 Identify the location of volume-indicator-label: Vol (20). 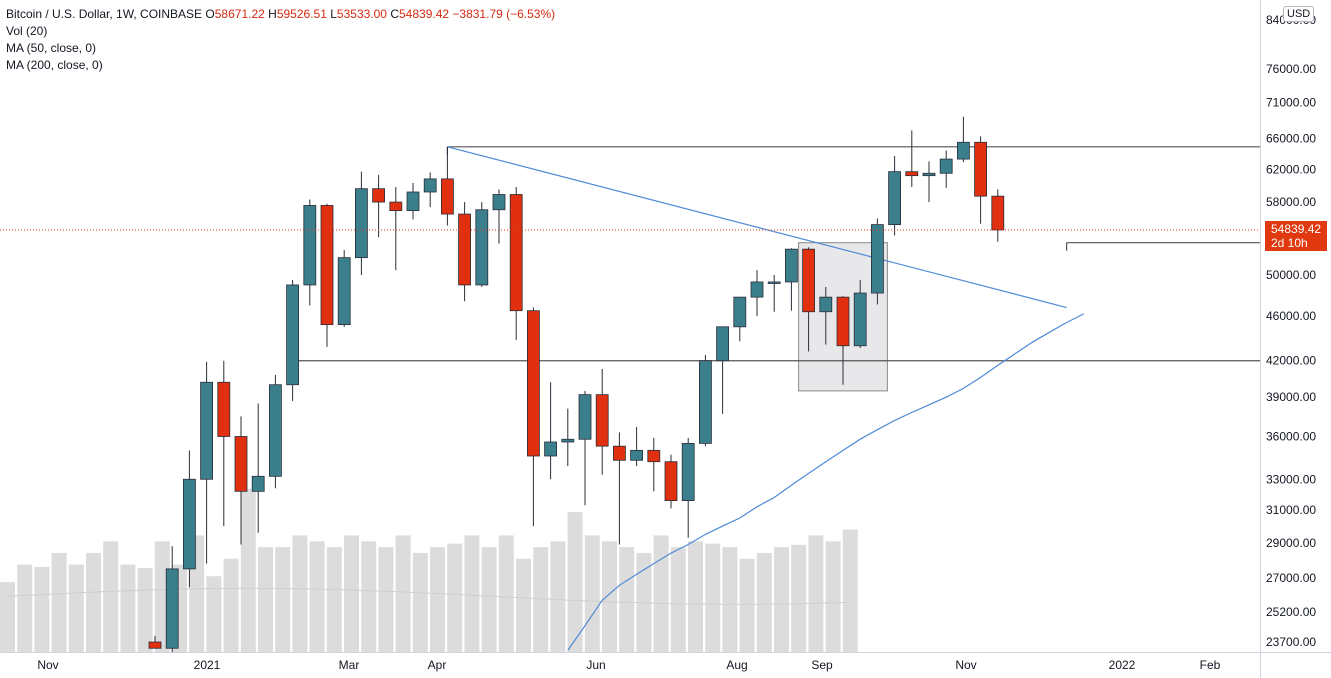
(27, 31).